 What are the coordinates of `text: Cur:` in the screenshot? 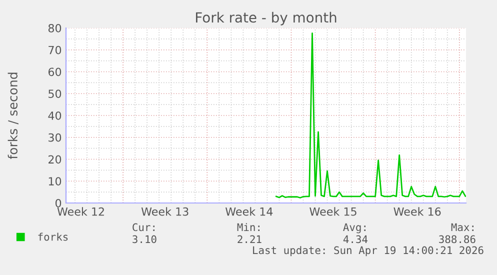 It's located at (143, 227).